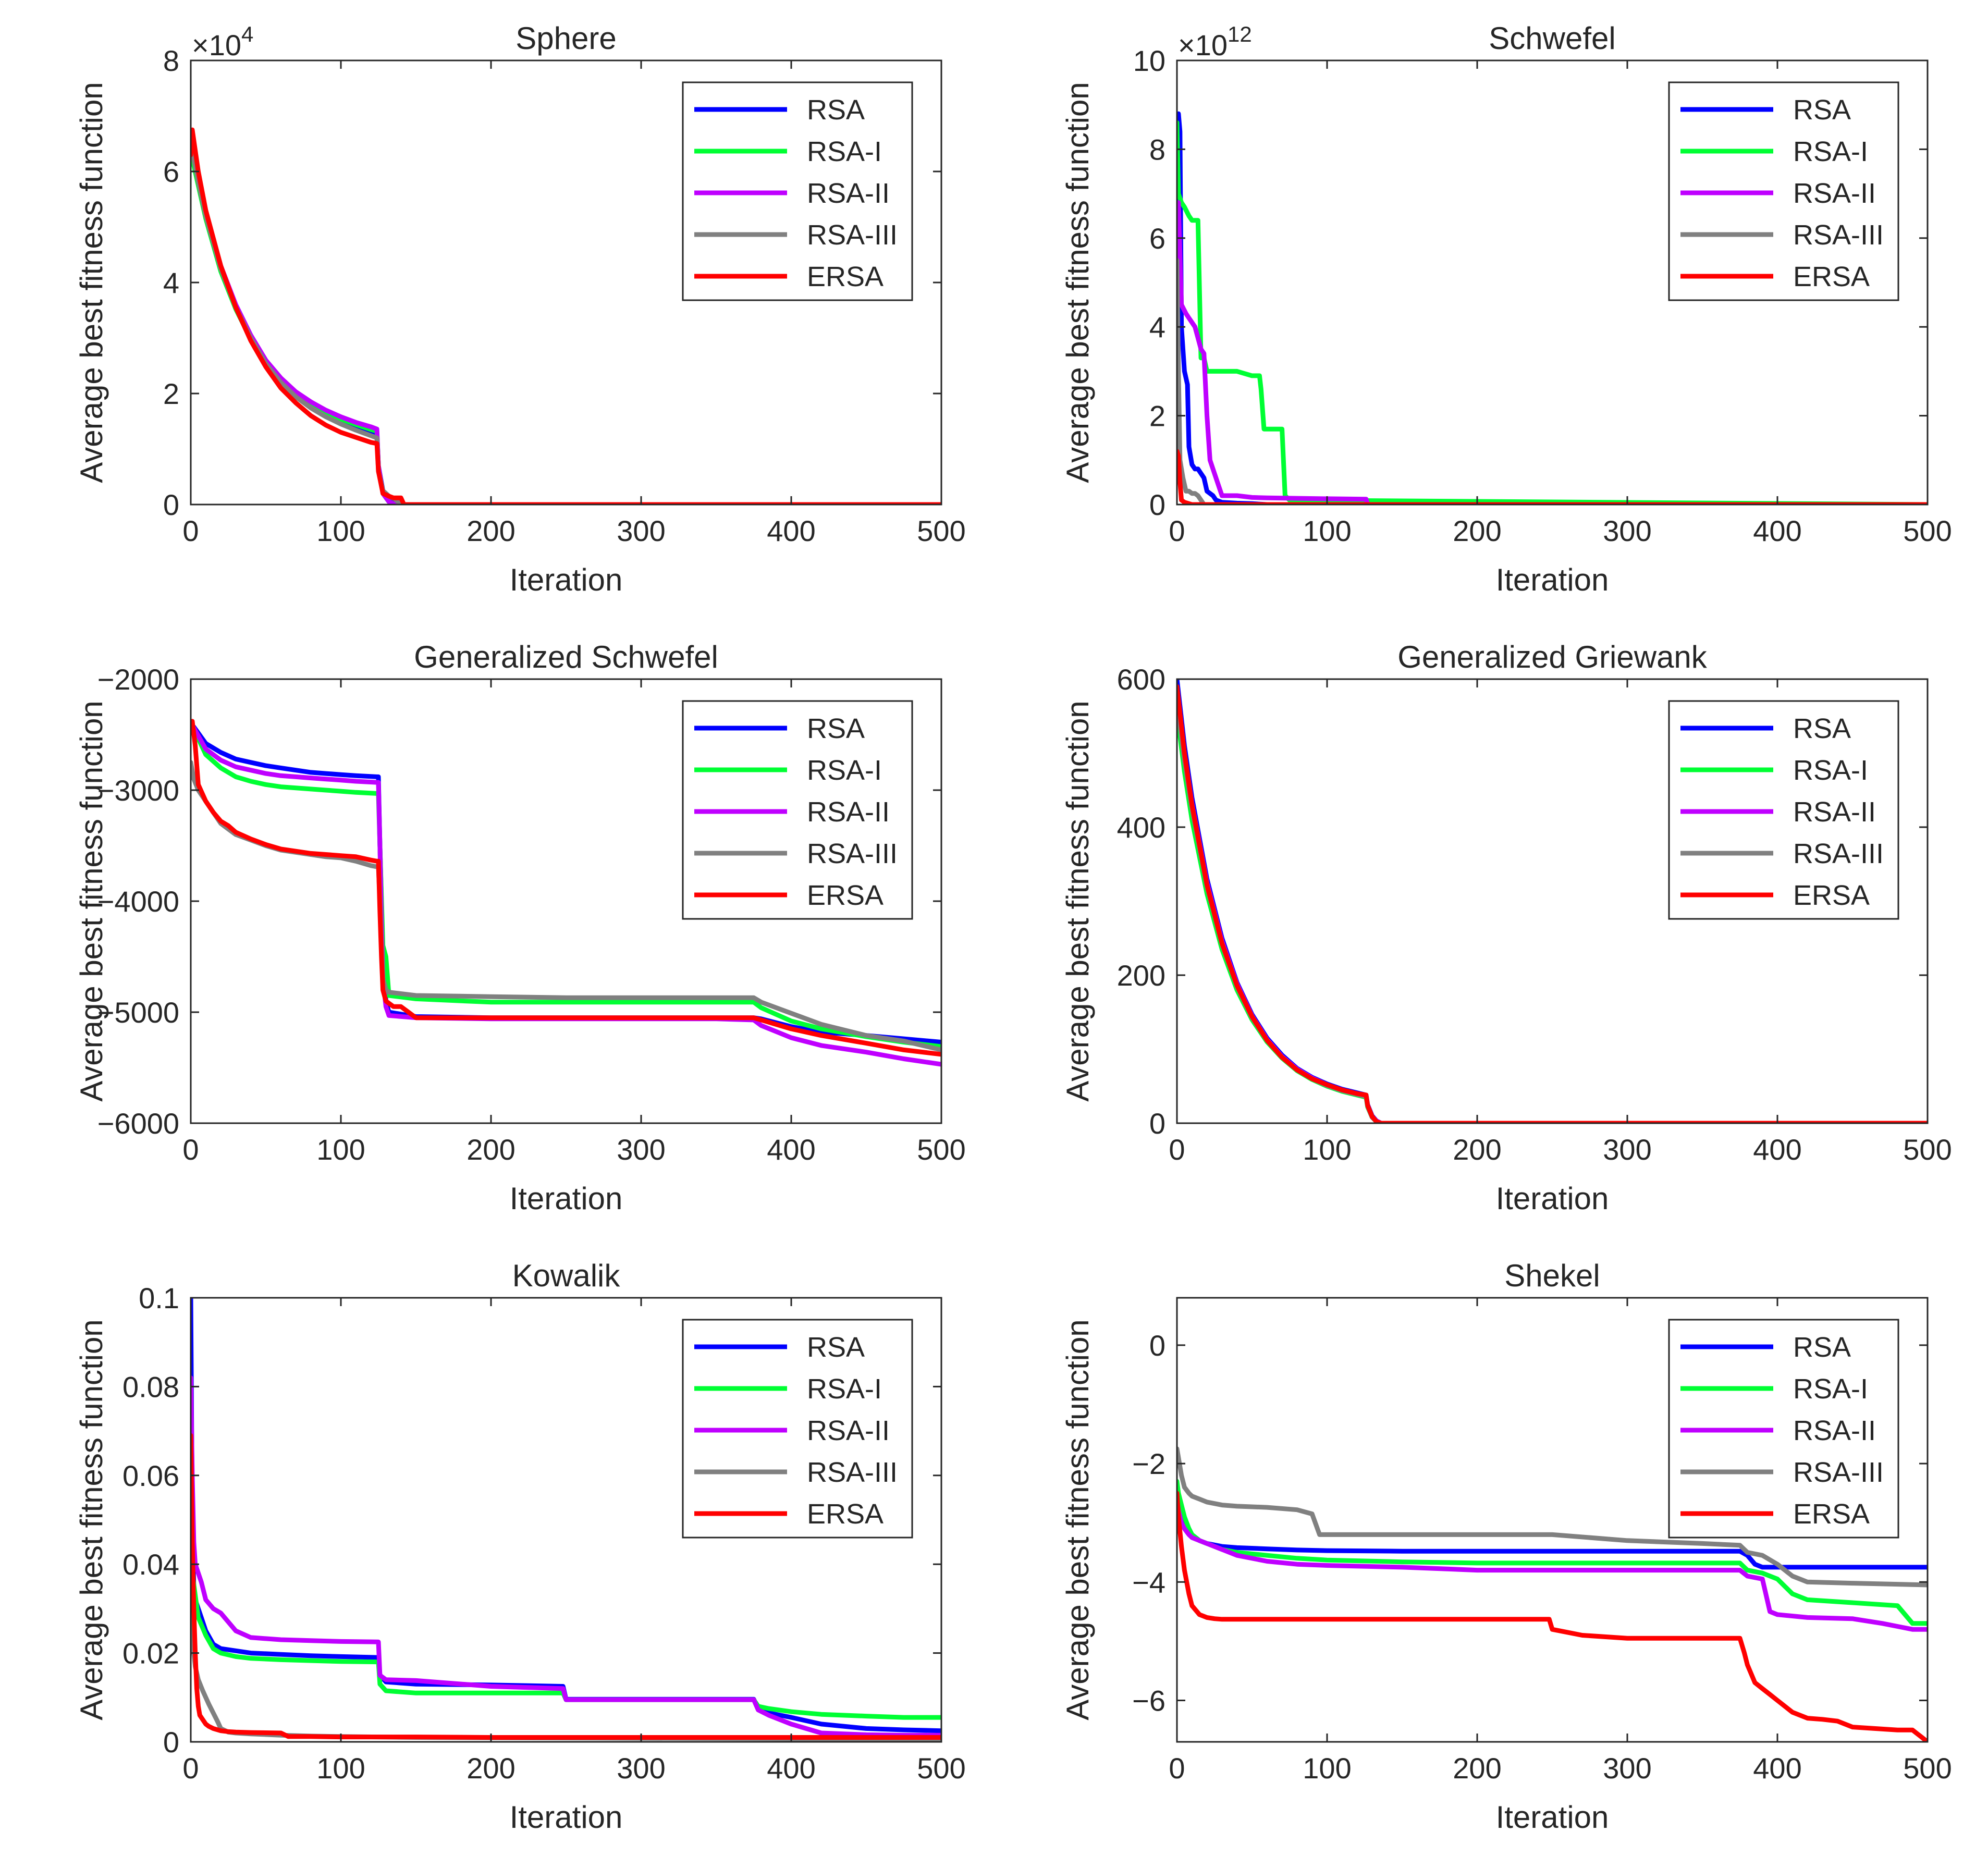 Image resolution: width=1988 pixels, height=1856 pixels. I want to click on y-tick-label: −4, so click(1149, 1582).